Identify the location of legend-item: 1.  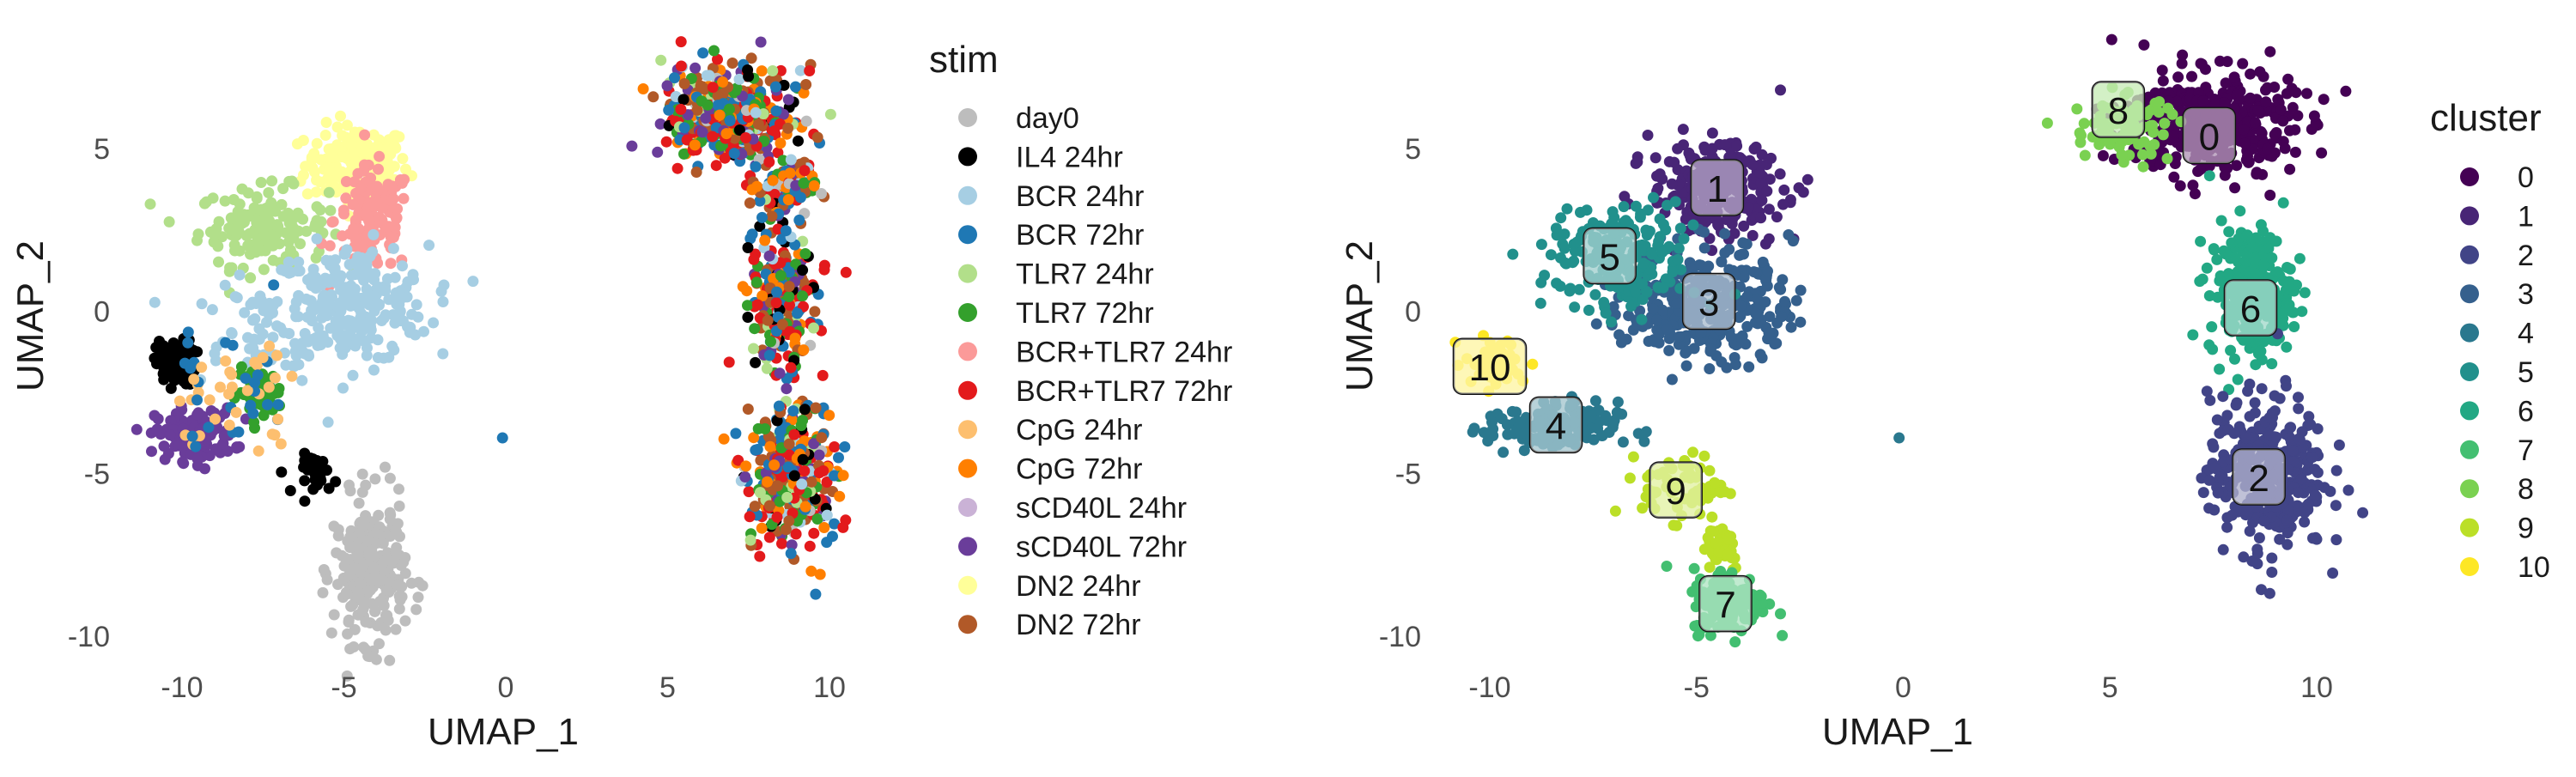
(2497, 216).